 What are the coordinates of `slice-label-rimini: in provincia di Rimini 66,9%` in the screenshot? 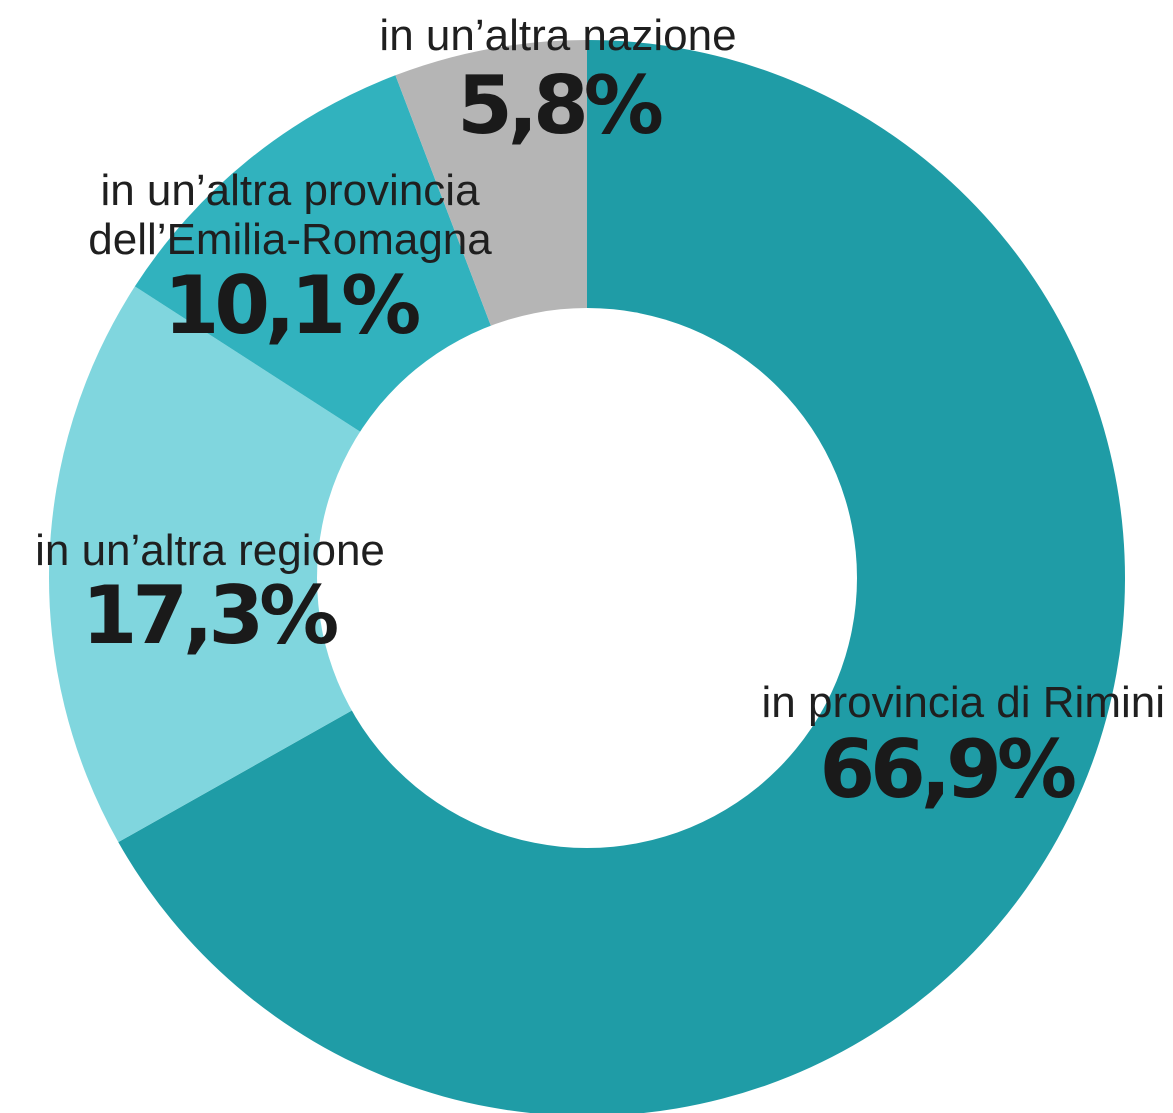 It's located at (963, 747).